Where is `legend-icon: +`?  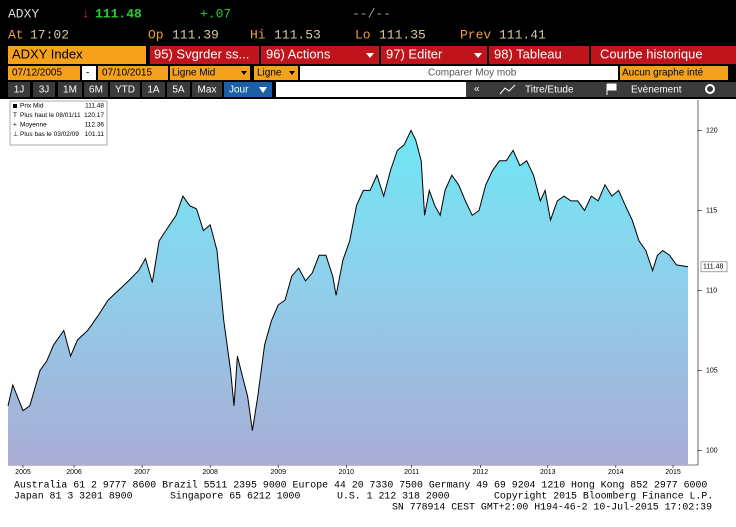
legend-icon: + is located at coordinates (15, 125).